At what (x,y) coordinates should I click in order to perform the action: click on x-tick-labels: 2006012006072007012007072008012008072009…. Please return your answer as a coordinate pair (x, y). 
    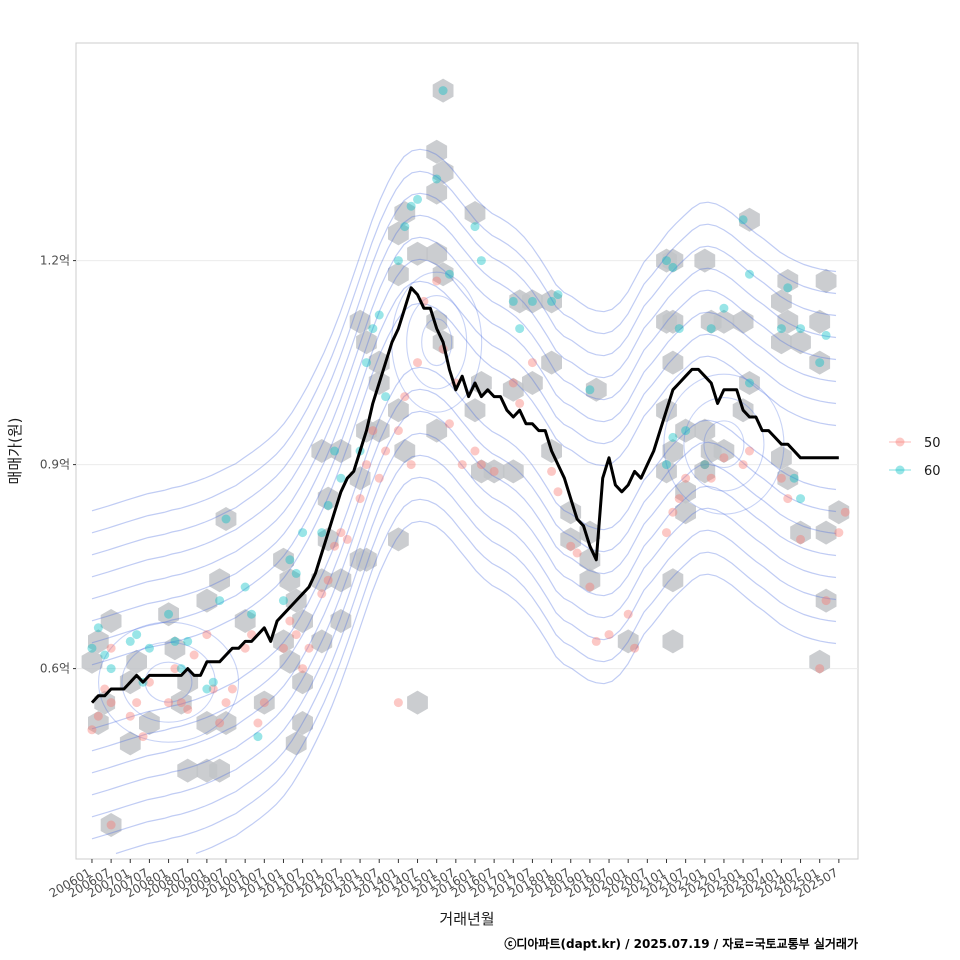
    Looking at the image, I should click on (443, 880).